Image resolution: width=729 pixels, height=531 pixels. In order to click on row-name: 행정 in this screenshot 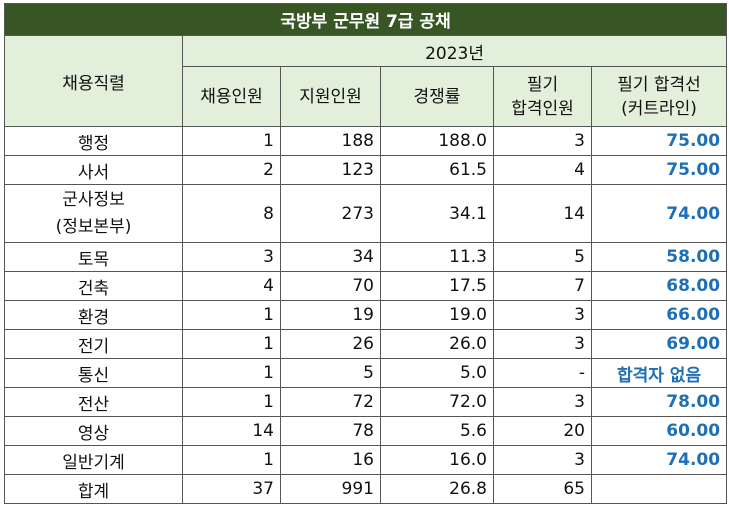, I will do `click(93, 141)`.